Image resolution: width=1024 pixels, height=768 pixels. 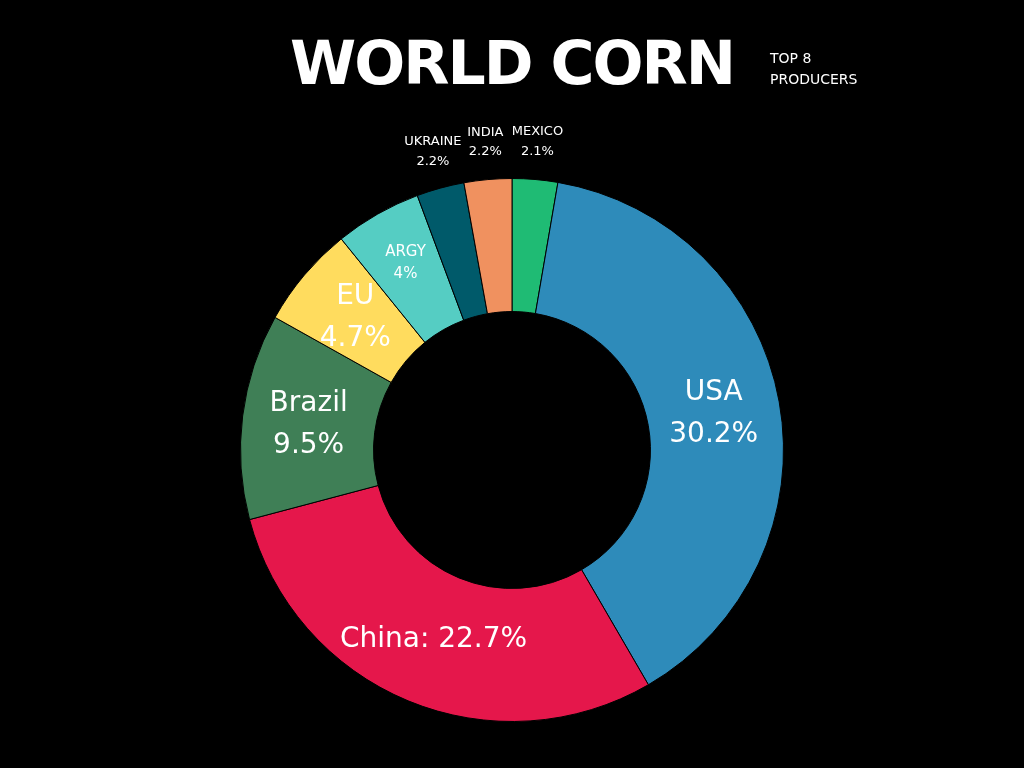 I want to click on data-label: 9.5%, so click(x=309, y=443).